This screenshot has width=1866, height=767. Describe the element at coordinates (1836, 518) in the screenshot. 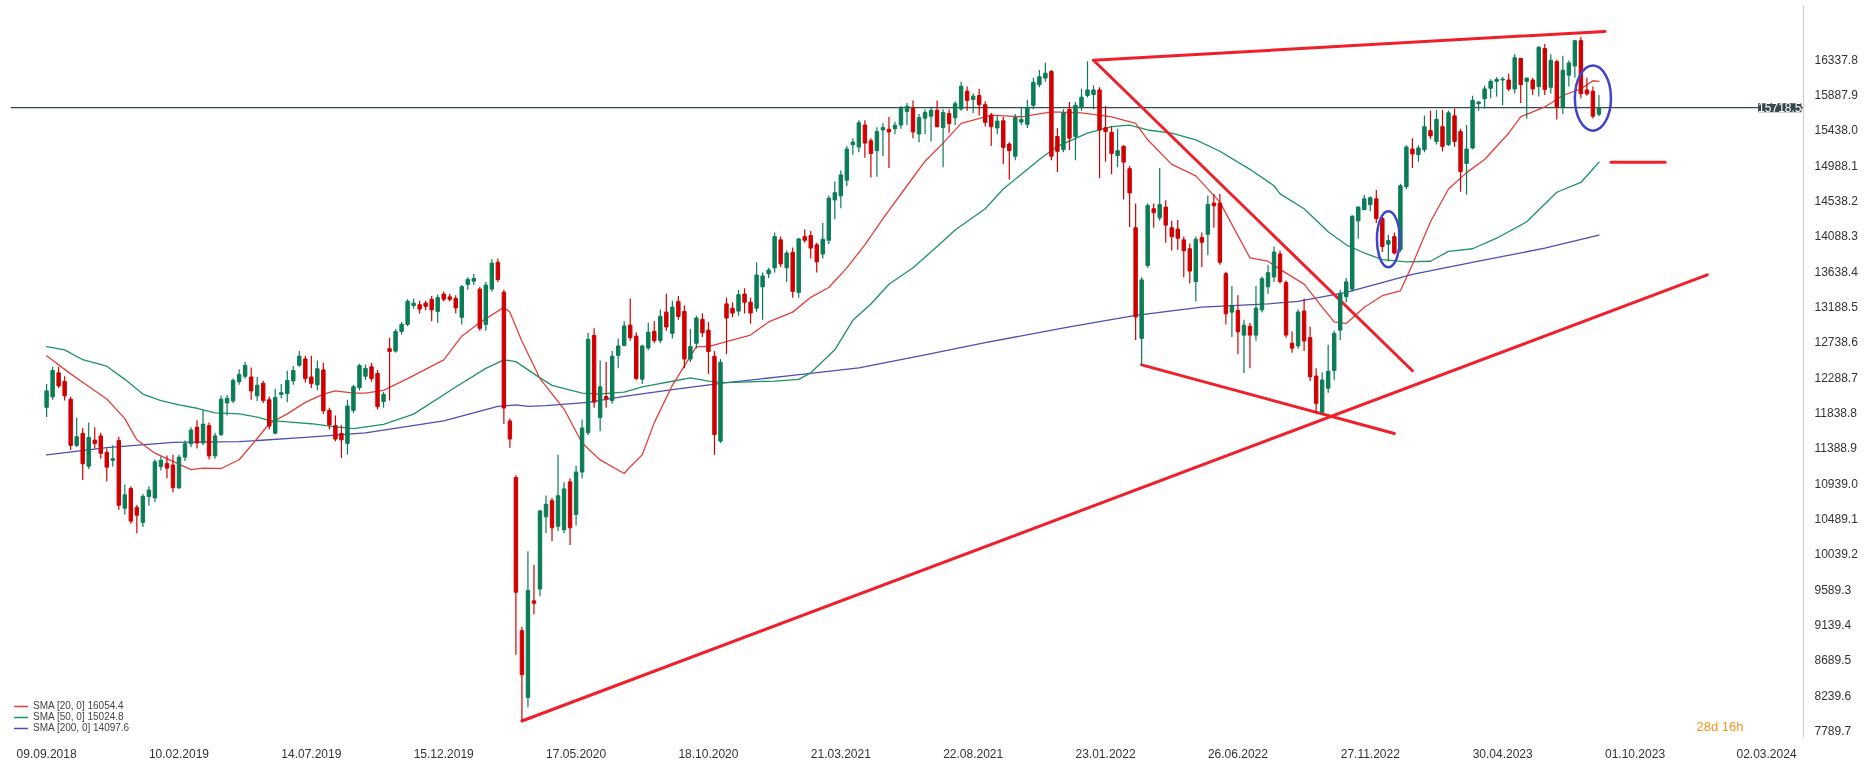

I see `y-tick-label: 10489.1` at that location.